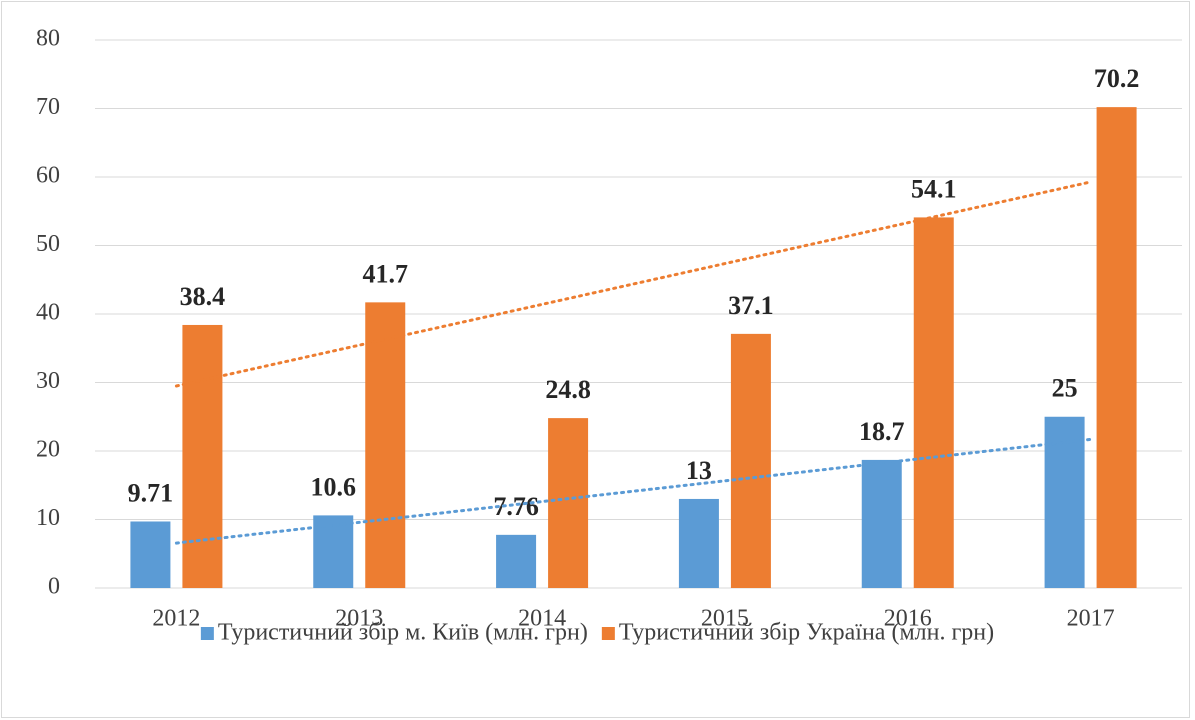  I want to click on y-tick-label: 80, so click(48, 39).